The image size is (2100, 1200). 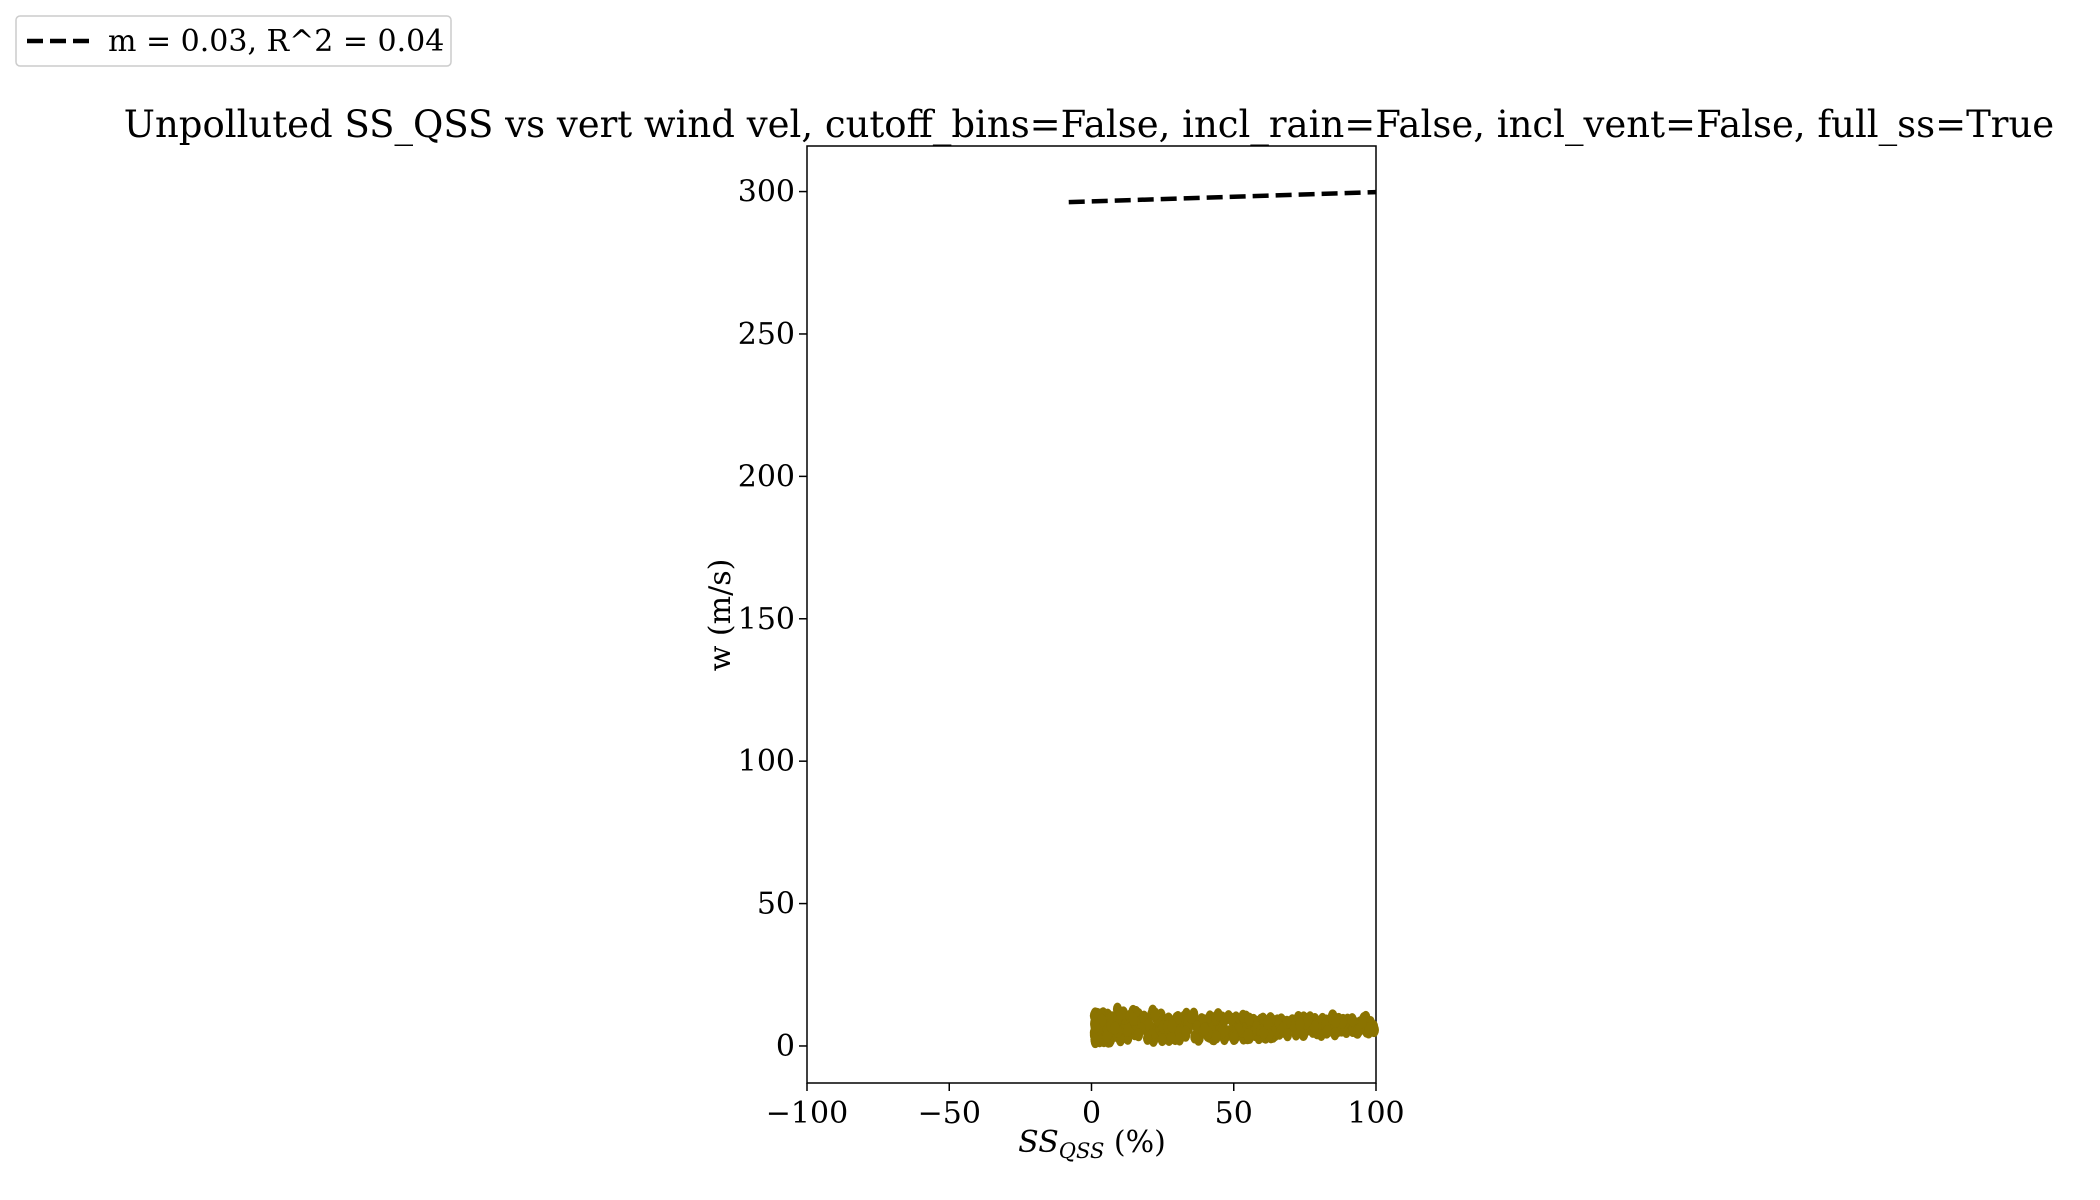 I want to click on legend-frame, so click(x=233, y=41).